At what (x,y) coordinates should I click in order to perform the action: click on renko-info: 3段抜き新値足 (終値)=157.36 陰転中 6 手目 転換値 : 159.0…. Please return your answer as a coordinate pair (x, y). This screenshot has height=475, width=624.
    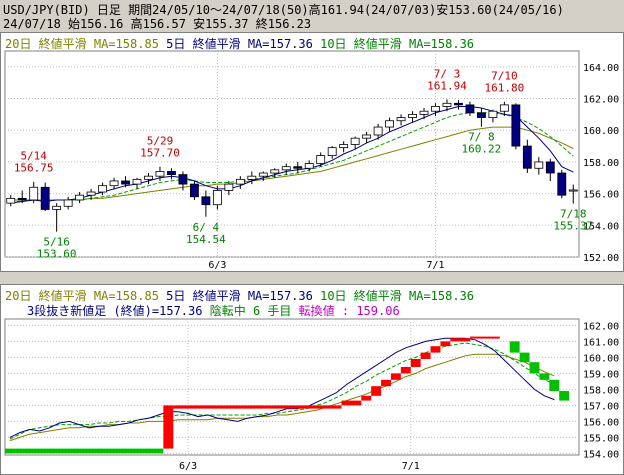
    Looking at the image, I should click on (213, 310).